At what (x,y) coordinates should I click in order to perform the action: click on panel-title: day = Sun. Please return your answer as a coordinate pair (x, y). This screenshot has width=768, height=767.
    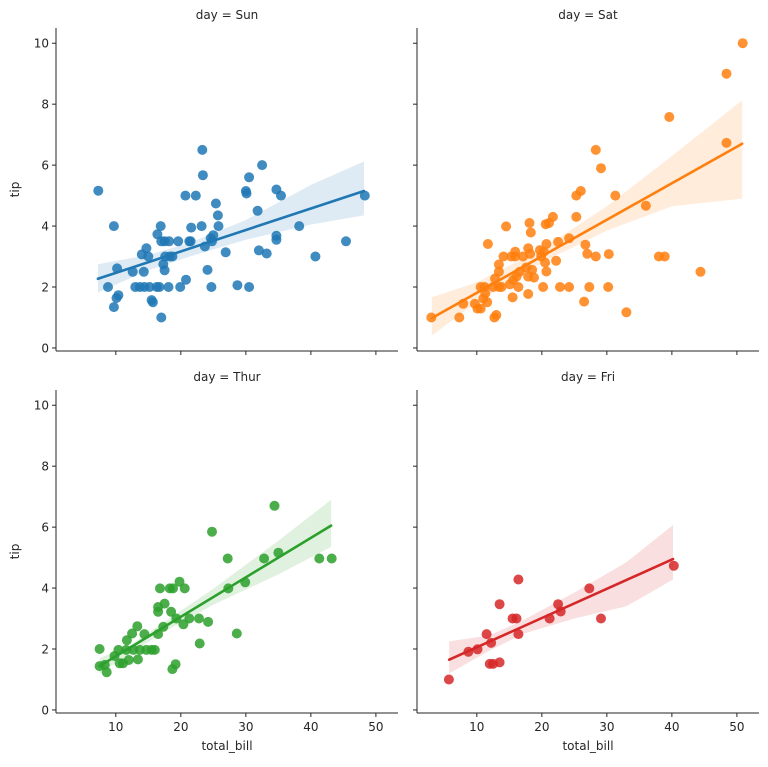
    Looking at the image, I should click on (227, 15).